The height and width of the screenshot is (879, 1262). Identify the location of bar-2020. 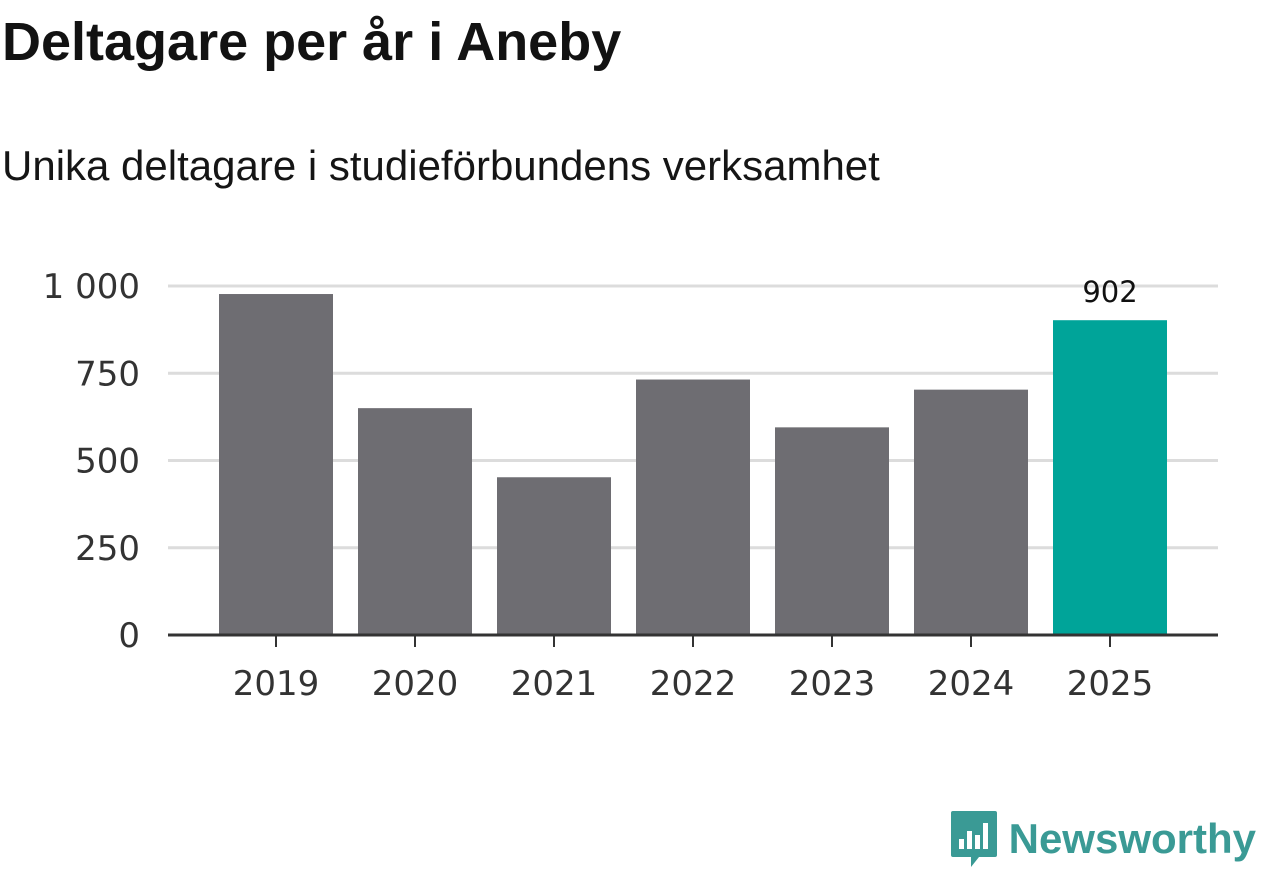
(415, 521).